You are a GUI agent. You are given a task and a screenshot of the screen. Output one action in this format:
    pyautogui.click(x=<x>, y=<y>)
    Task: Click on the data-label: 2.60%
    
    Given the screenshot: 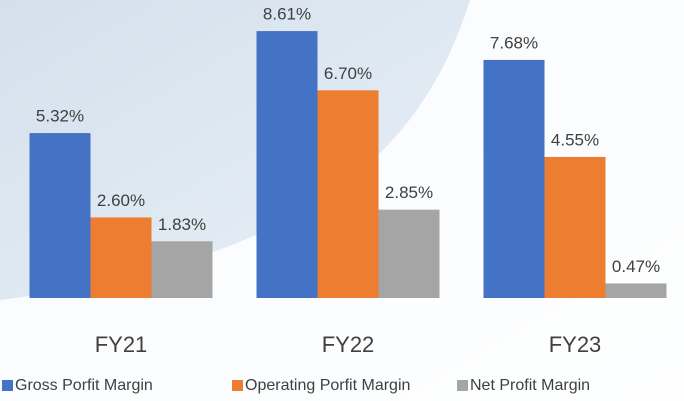 What is the action you would take?
    pyautogui.click(x=121, y=200)
    